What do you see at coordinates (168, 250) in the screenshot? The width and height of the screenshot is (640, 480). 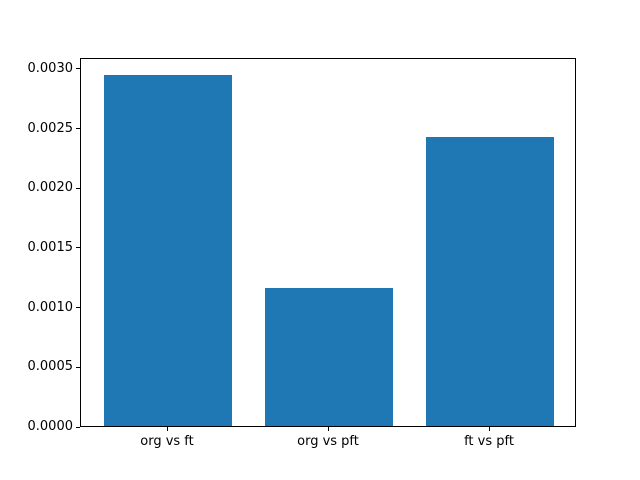 I see `bar-org-vs-ft` at bounding box center [168, 250].